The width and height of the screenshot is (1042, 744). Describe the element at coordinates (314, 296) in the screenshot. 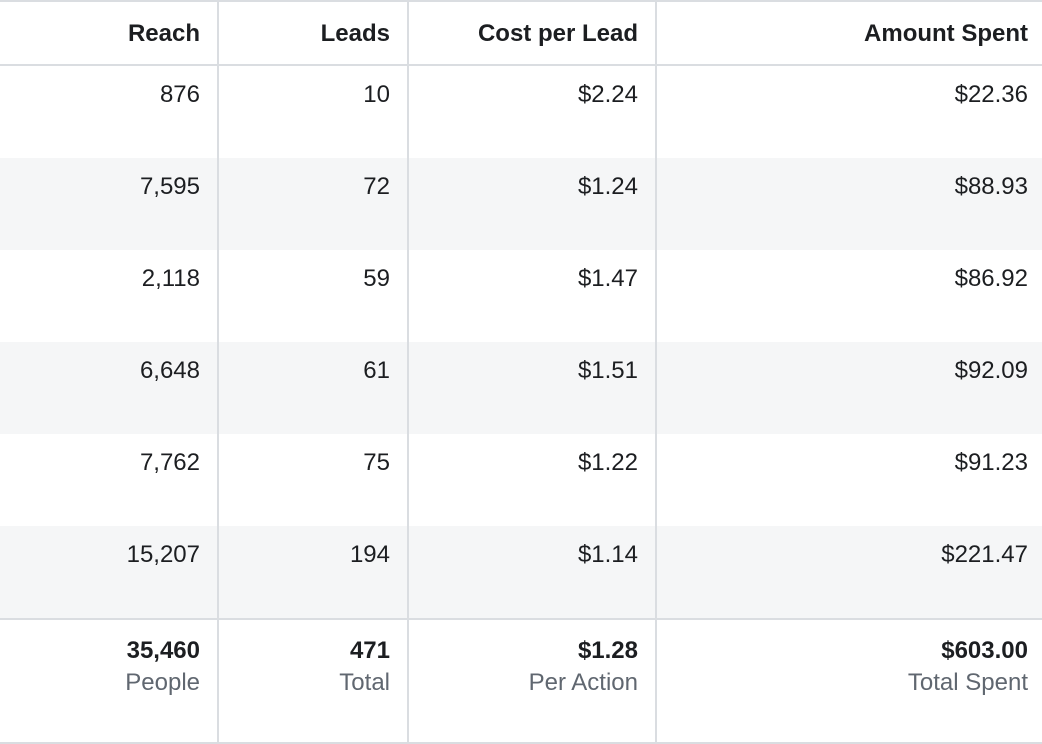

I see `leads-cell: 59` at that location.